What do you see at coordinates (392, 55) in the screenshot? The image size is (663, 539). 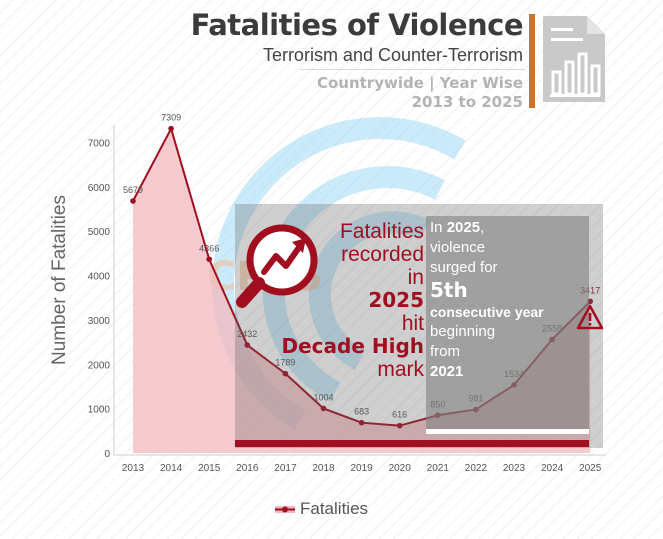 I see `page-subtitle: Terrorism and Counter-Terrorism` at bounding box center [392, 55].